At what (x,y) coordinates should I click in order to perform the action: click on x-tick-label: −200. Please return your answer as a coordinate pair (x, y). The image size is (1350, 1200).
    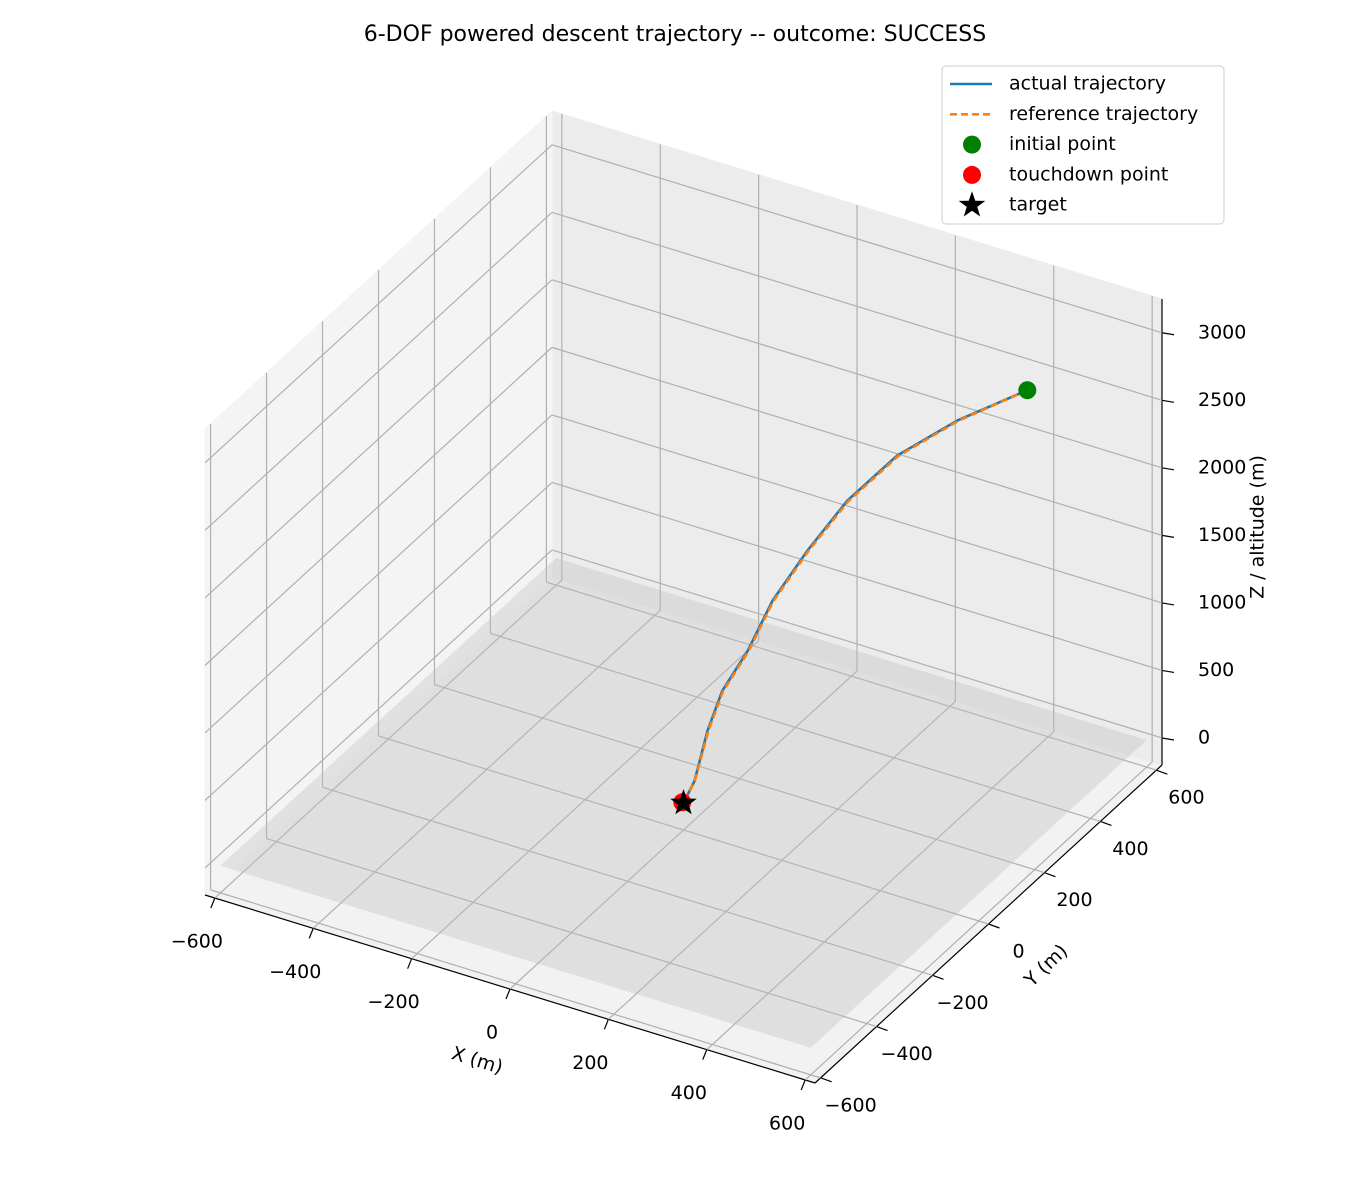
    Looking at the image, I should click on (394, 1002).